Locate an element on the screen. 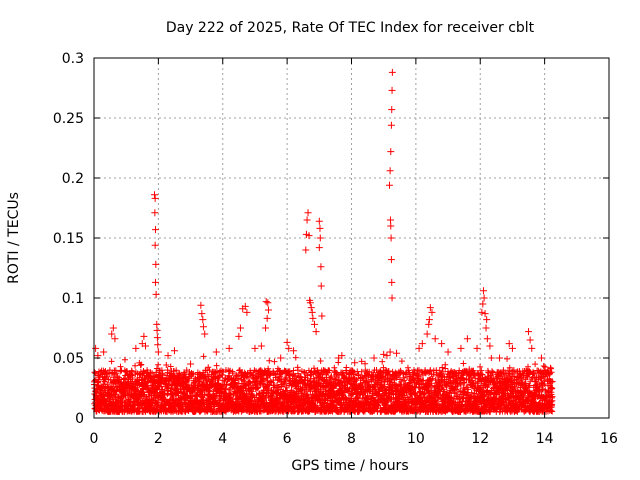 The image size is (640, 480). y-tick-label: 0.2 is located at coordinates (73, 179).